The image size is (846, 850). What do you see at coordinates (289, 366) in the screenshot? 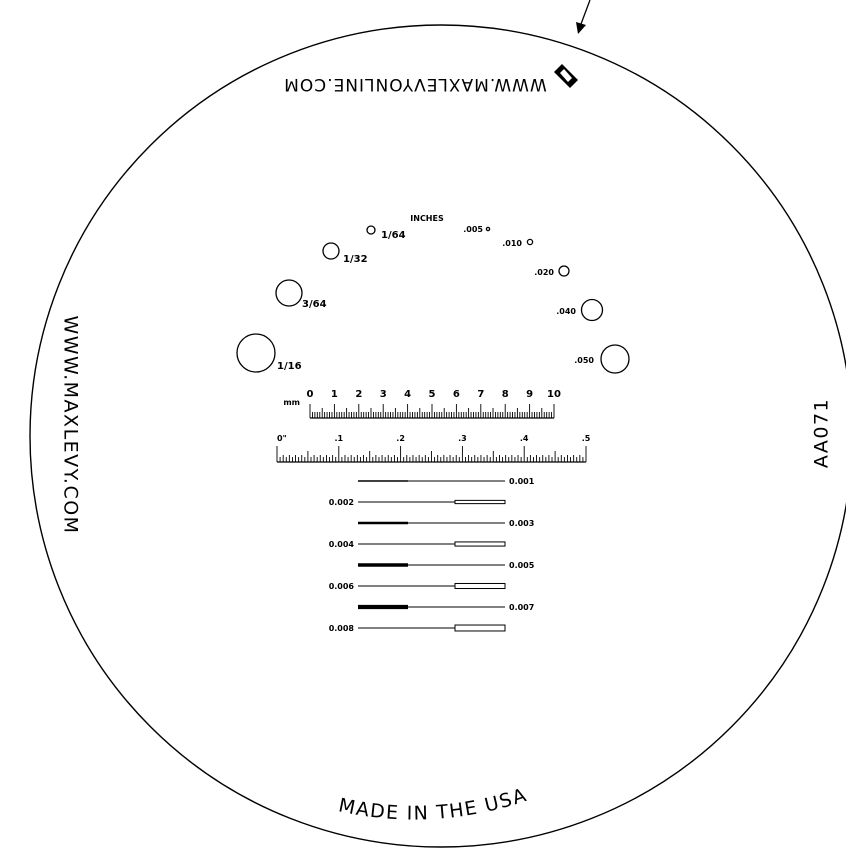
I see `hole-label-1-16: 1/16` at bounding box center [289, 366].